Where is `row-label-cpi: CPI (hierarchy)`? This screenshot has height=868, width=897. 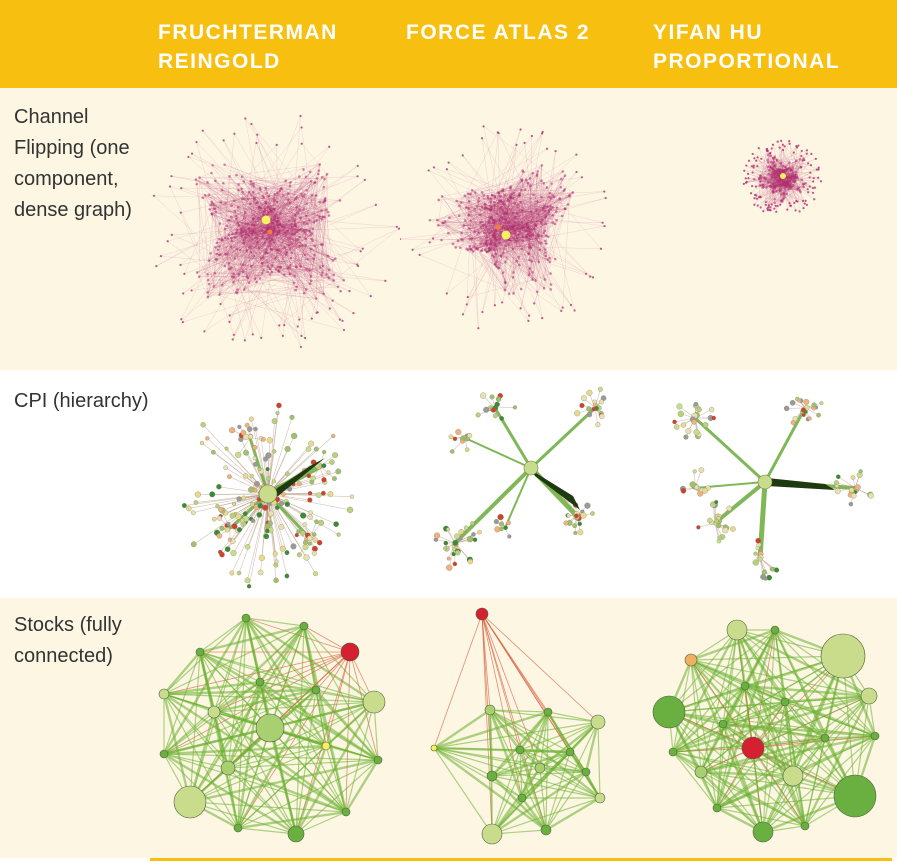
row-label-cpi: CPI (hierarchy) is located at coordinates (81, 401).